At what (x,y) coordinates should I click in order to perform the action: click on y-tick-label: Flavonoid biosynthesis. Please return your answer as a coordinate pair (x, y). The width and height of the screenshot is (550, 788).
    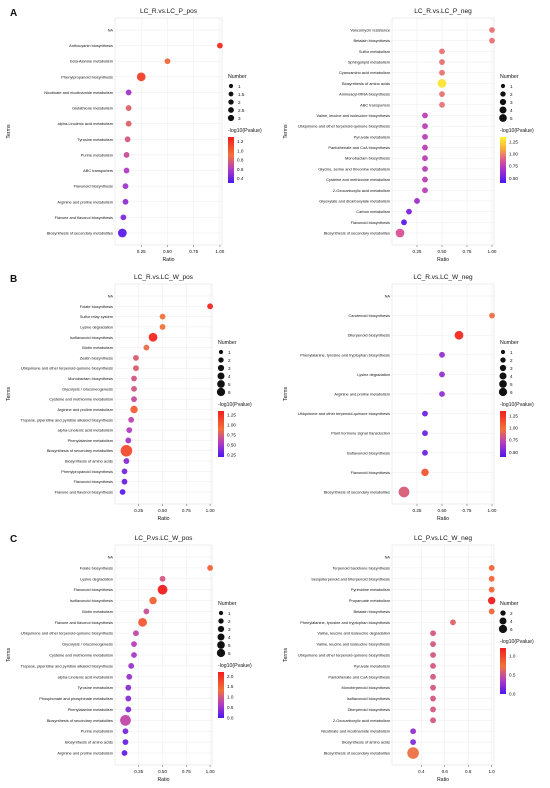
    Looking at the image, I should click on (370, 472).